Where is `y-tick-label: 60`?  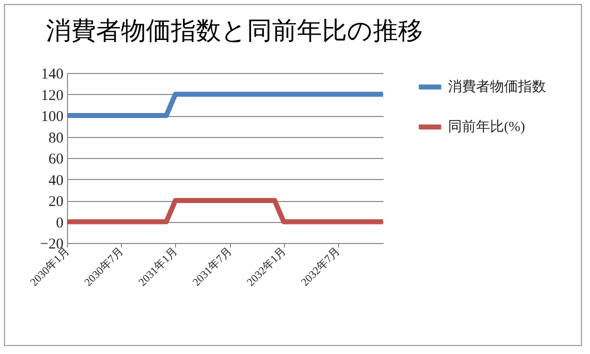 y-tick-label: 60 is located at coordinates (56, 160).